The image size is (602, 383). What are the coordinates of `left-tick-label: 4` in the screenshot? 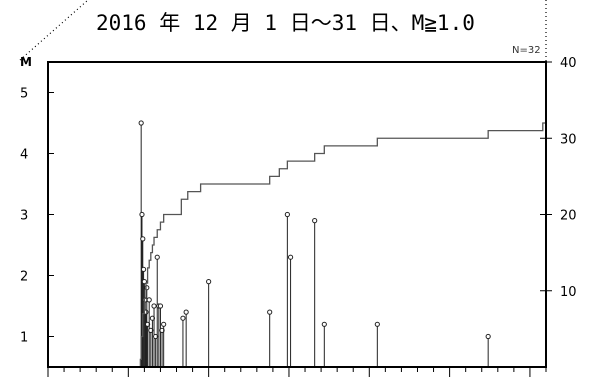 It's located at (24, 155).